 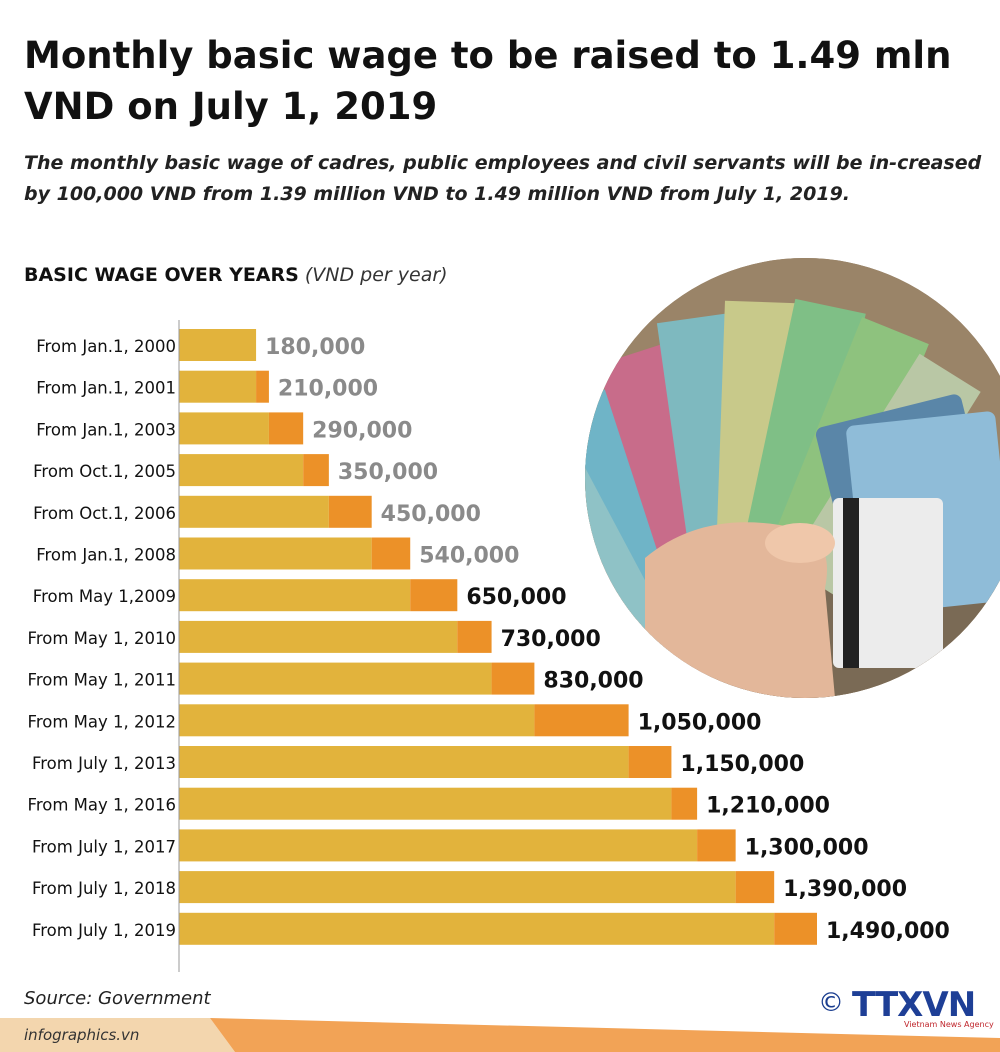 What do you see at coordinates (104, 471) in the screenshot?
I see `category-label: From Oct.1, 2005` at bounding box center [104, 471].